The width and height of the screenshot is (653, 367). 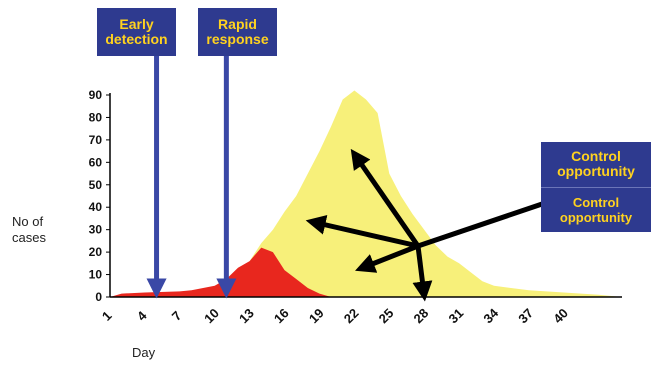 I want to click on x-tick-label: 31, so click(x=455, y=315).